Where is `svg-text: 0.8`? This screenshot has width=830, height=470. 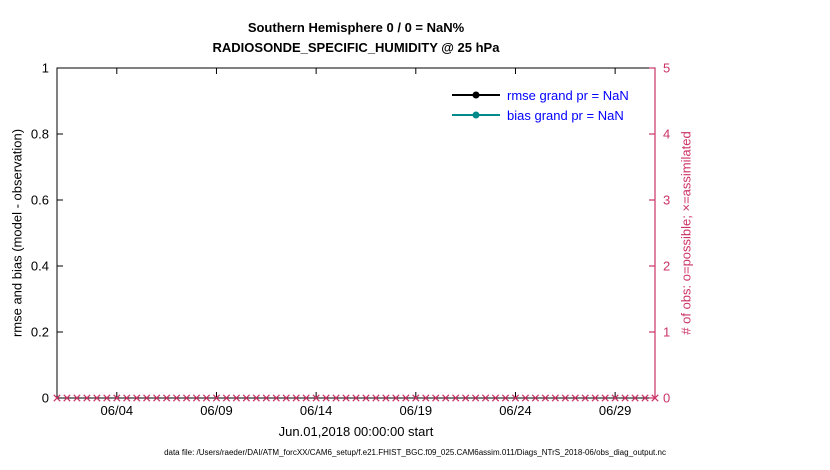 svg-text: 0.8 is located at coordinates (40, 134).